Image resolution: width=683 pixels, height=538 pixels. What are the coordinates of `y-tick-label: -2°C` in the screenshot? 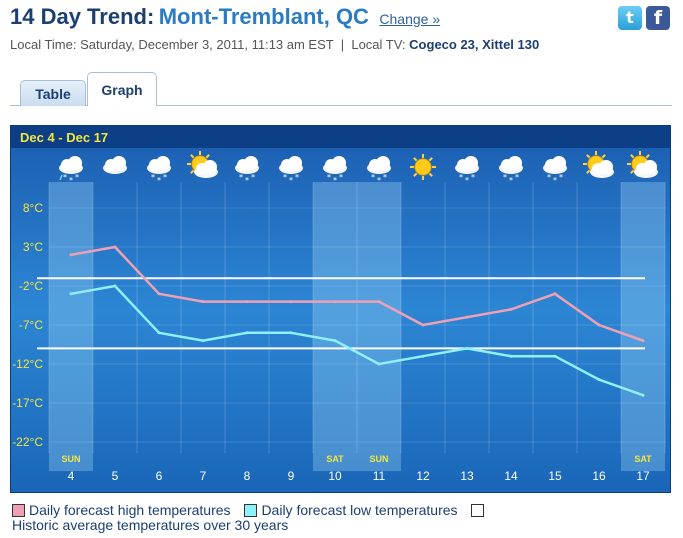 It's located at (31, 286).